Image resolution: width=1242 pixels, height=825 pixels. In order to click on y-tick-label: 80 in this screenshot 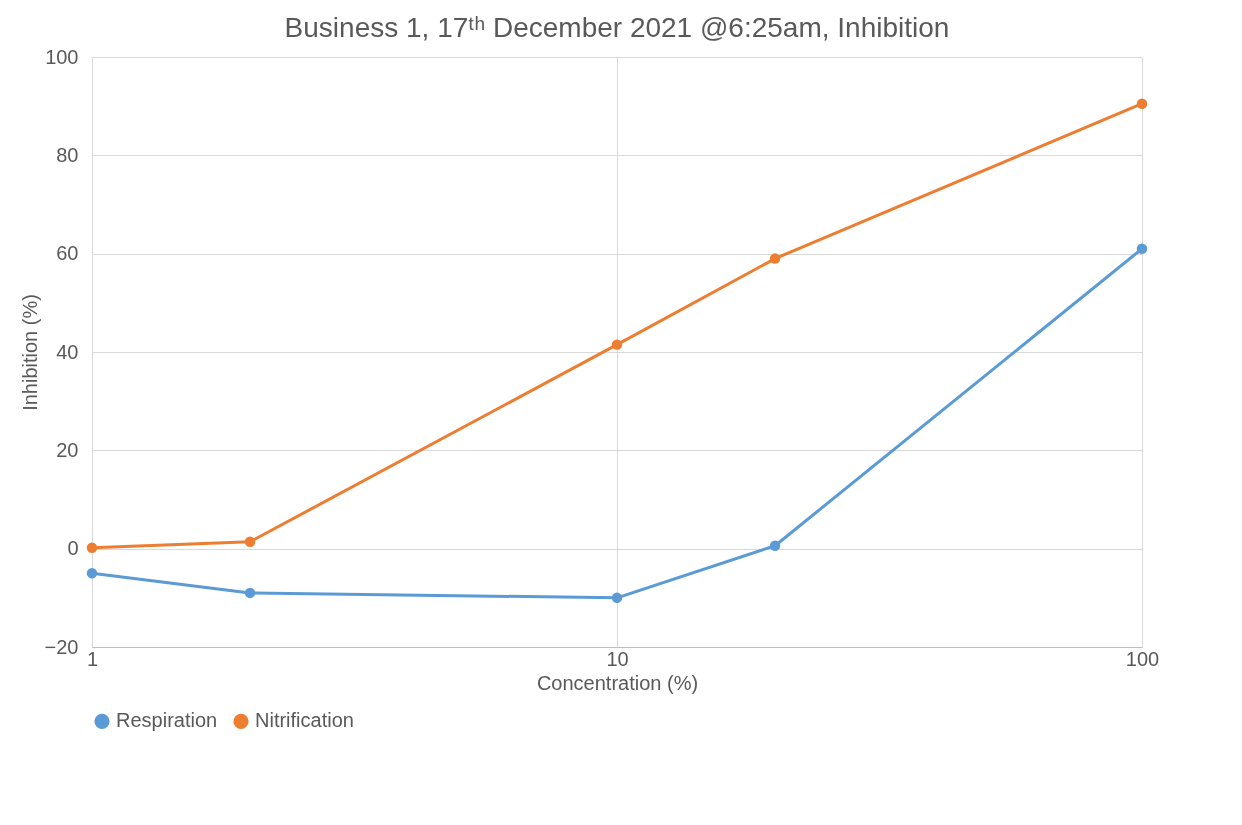, I will do `click(67, 154)`.